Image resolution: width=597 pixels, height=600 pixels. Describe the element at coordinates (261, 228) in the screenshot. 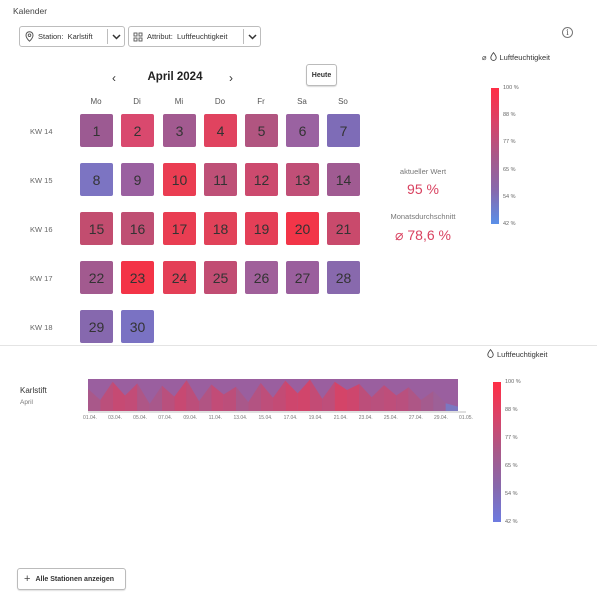

I see `calendar-day-cell: 19` at that location.